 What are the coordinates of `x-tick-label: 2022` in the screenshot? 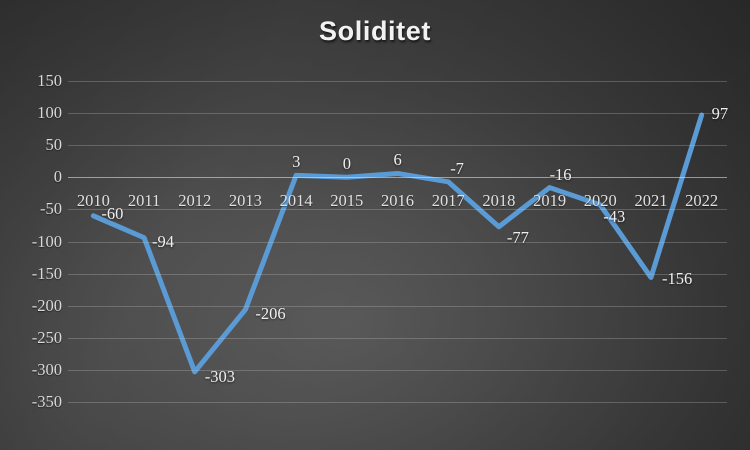 It's located at (702, 200).